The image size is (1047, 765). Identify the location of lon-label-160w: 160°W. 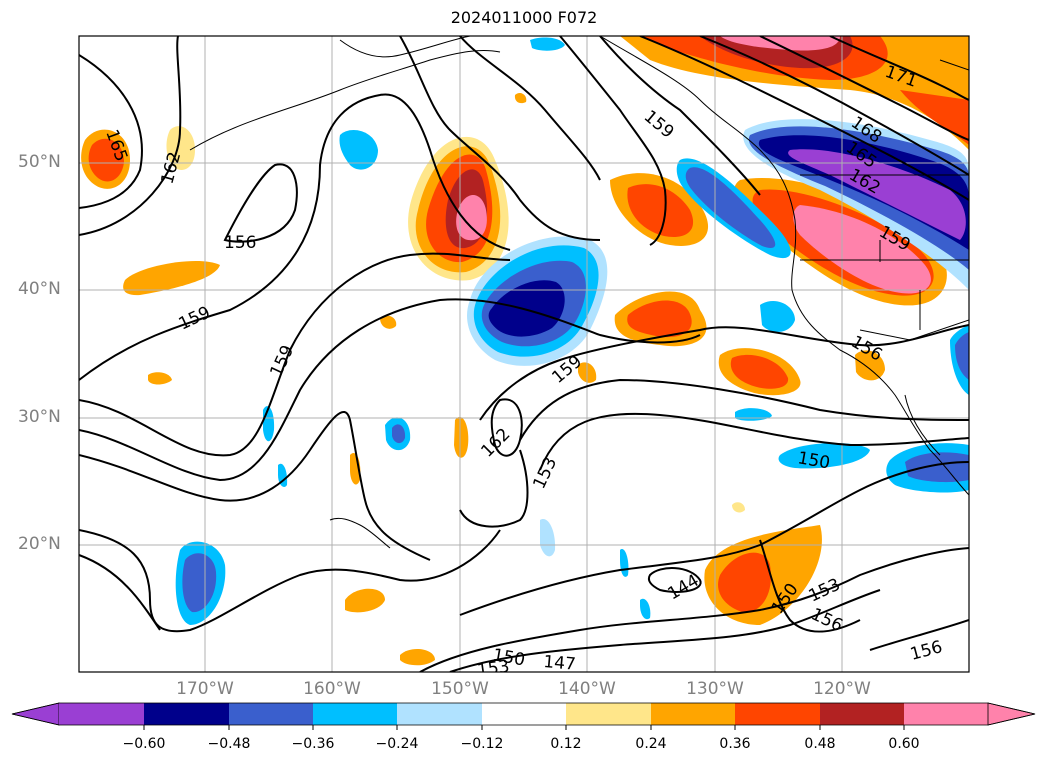
(332, 689).